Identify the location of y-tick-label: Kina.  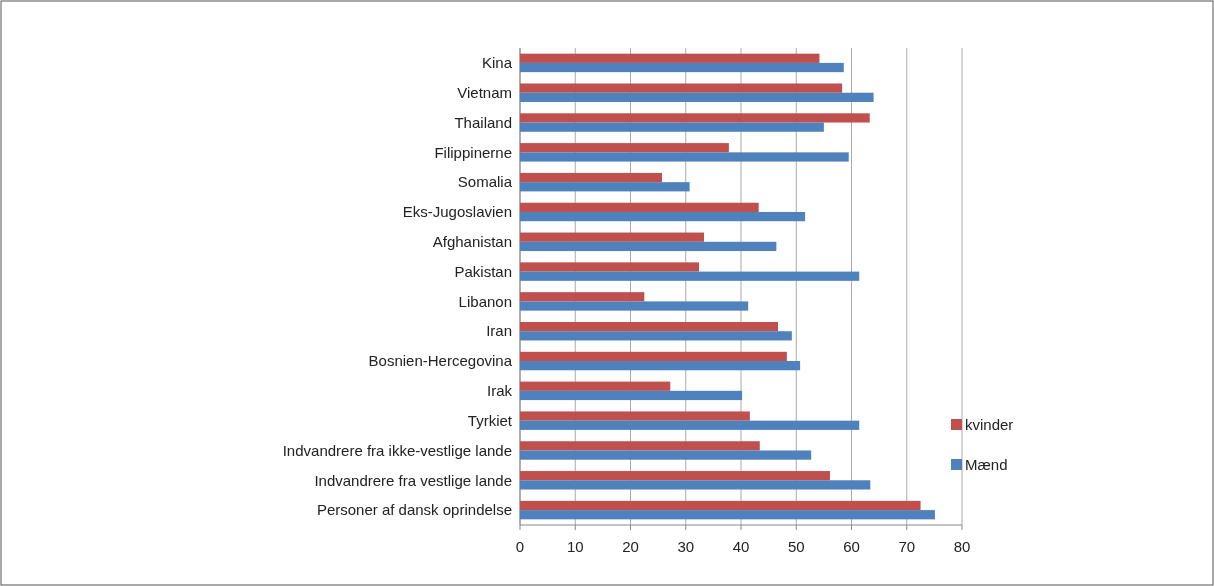
(497, 63).